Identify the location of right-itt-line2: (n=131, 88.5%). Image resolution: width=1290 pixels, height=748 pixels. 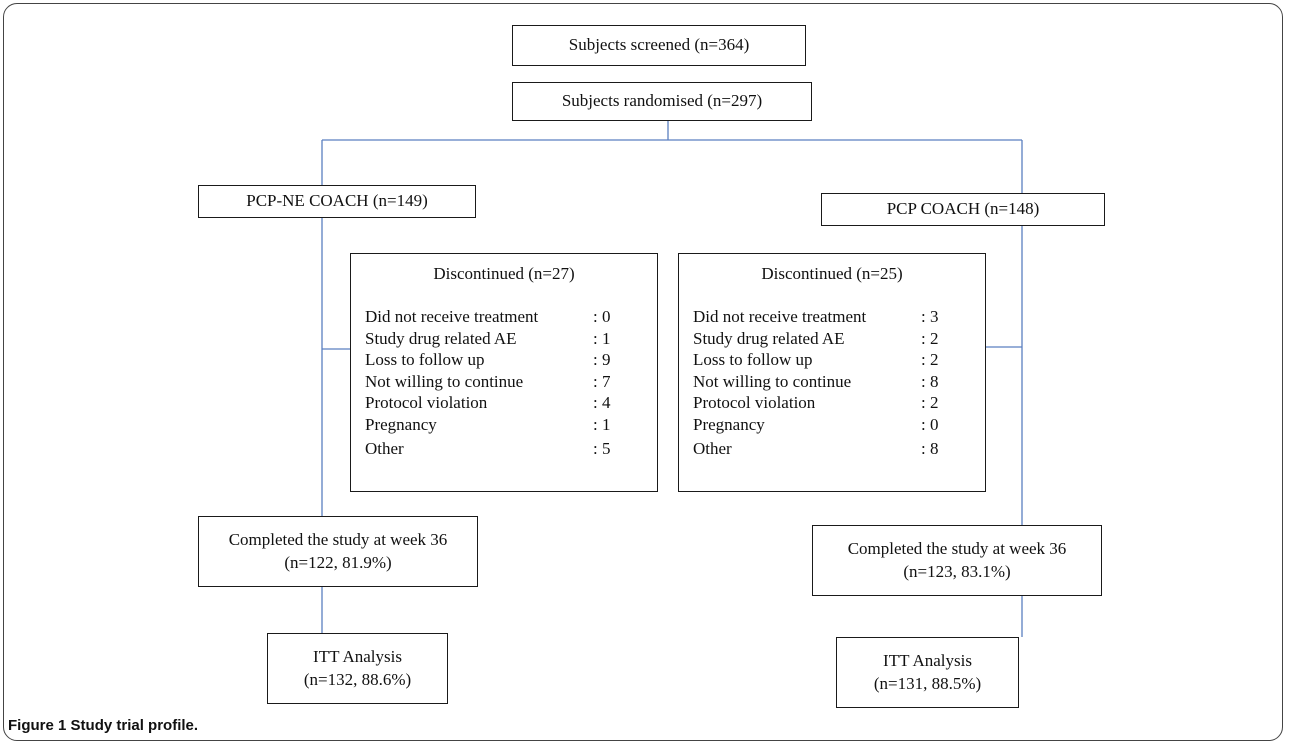
(927, 683).